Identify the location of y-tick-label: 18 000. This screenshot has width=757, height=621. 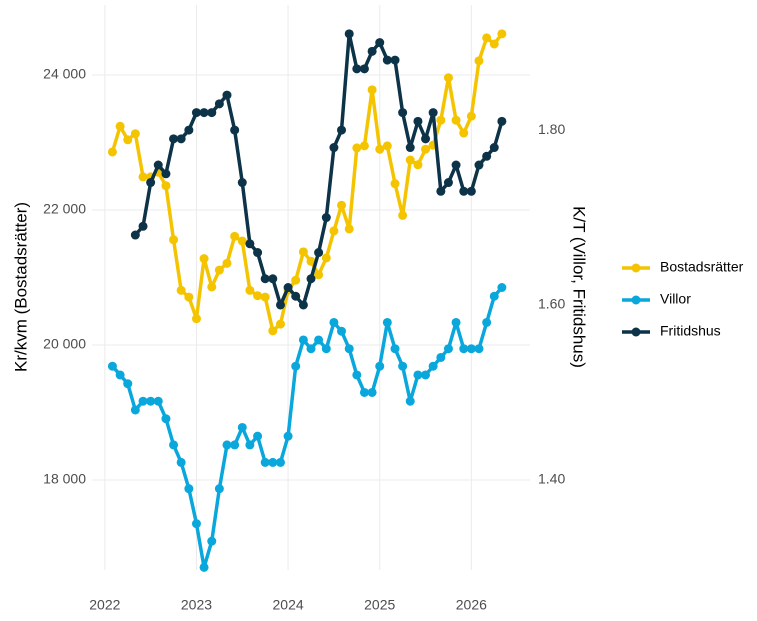
(64, 479).